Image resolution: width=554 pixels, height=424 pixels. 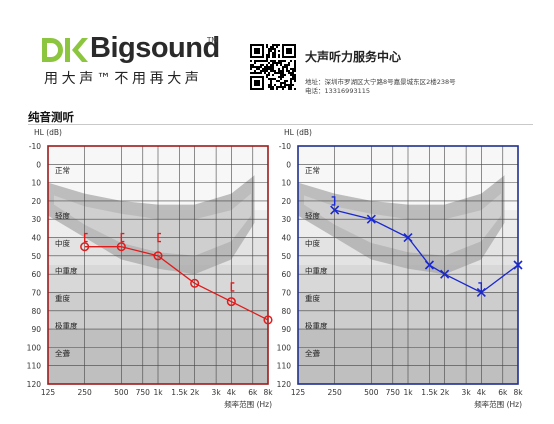 I want to click on service-center-phone: 电话：13316993115, so click(x=337, y=91).